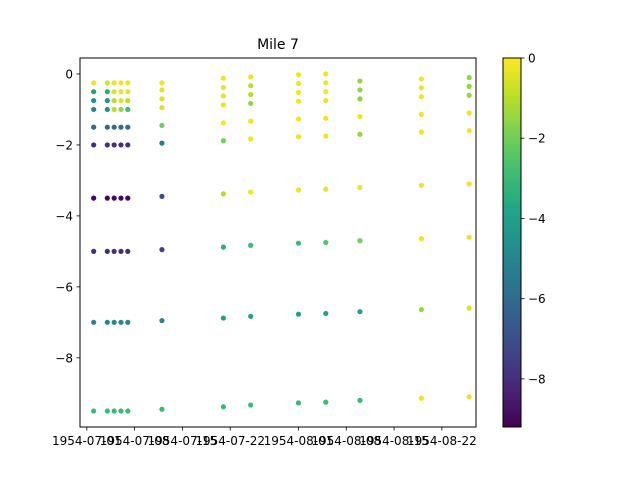 The height and width of the screenshot is (480, 640). Describe the element at coordinates (278, 45) in the screenshot. I see `chart-title: Mile 7` at that location.